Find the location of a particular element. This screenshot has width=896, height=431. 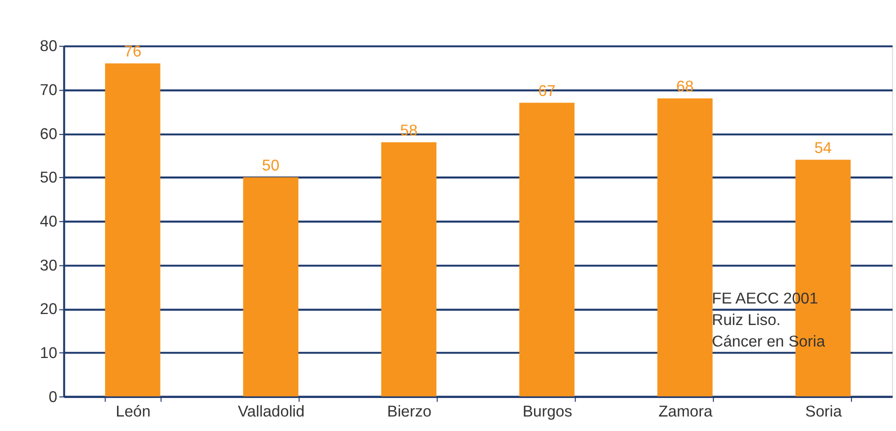

data-label: 76 is located at coordinates (133, 52).